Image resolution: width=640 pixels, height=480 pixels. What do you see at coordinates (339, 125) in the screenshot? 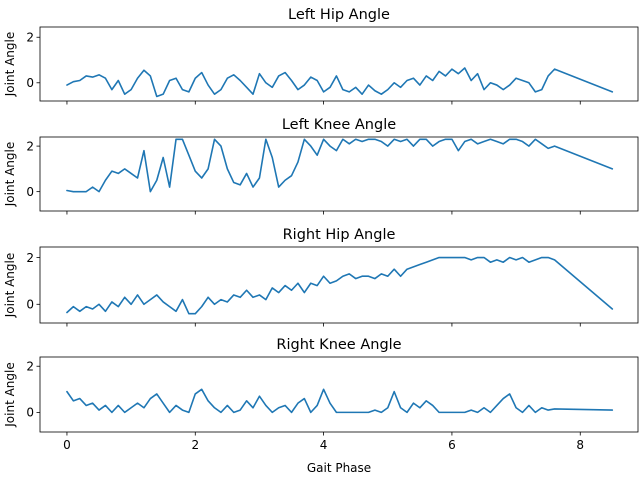
I see `chart-title: Left Knee Angle` at bounding box center [339, 125].